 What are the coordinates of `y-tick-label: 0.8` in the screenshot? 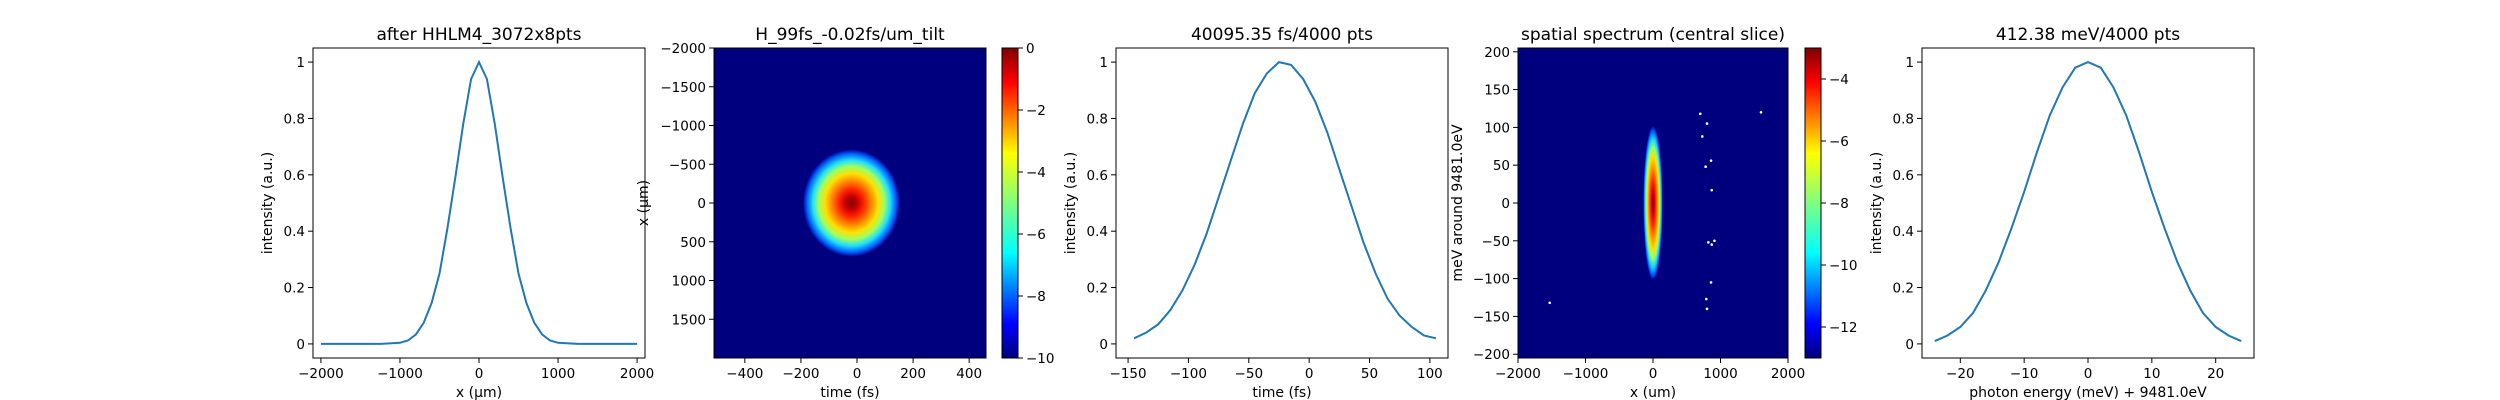 It's located at (1903, 119).